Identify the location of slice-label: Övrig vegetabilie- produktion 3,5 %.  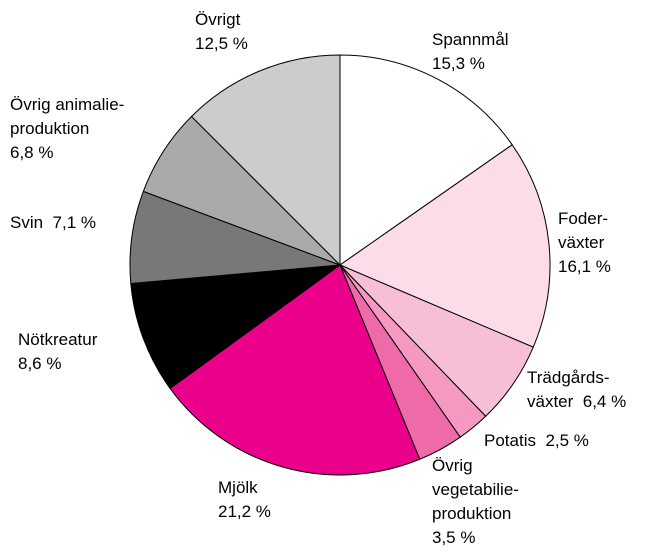
(475, 502).